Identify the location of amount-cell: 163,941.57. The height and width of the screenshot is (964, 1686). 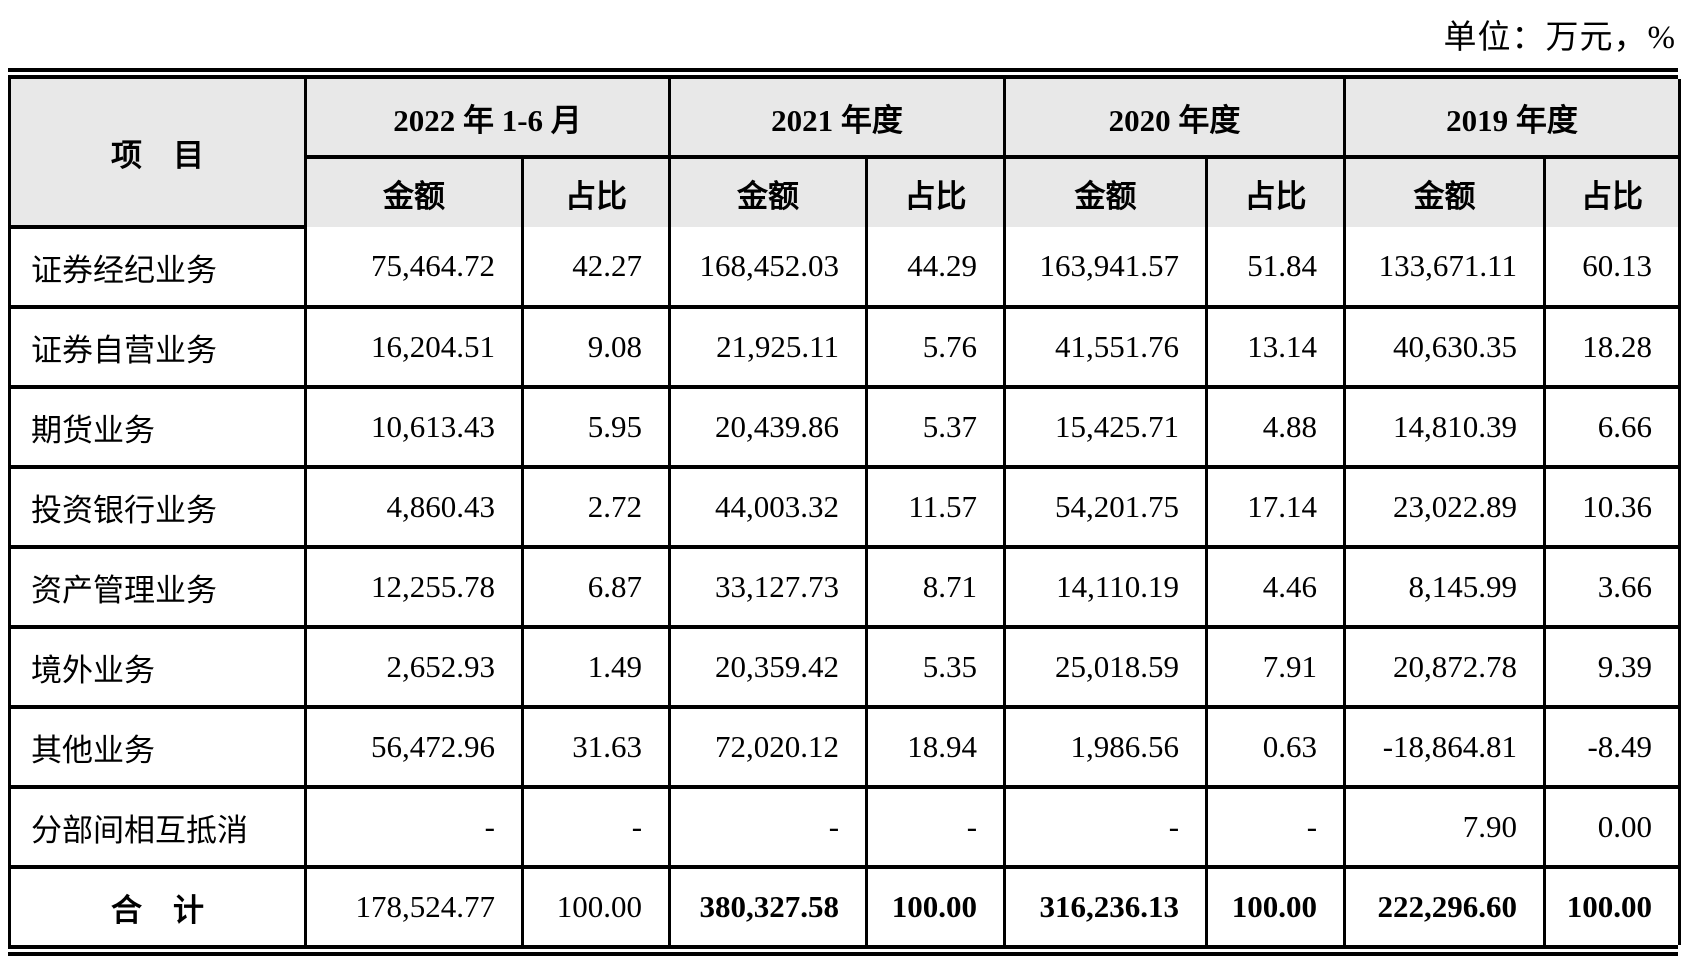
(1106, 268).